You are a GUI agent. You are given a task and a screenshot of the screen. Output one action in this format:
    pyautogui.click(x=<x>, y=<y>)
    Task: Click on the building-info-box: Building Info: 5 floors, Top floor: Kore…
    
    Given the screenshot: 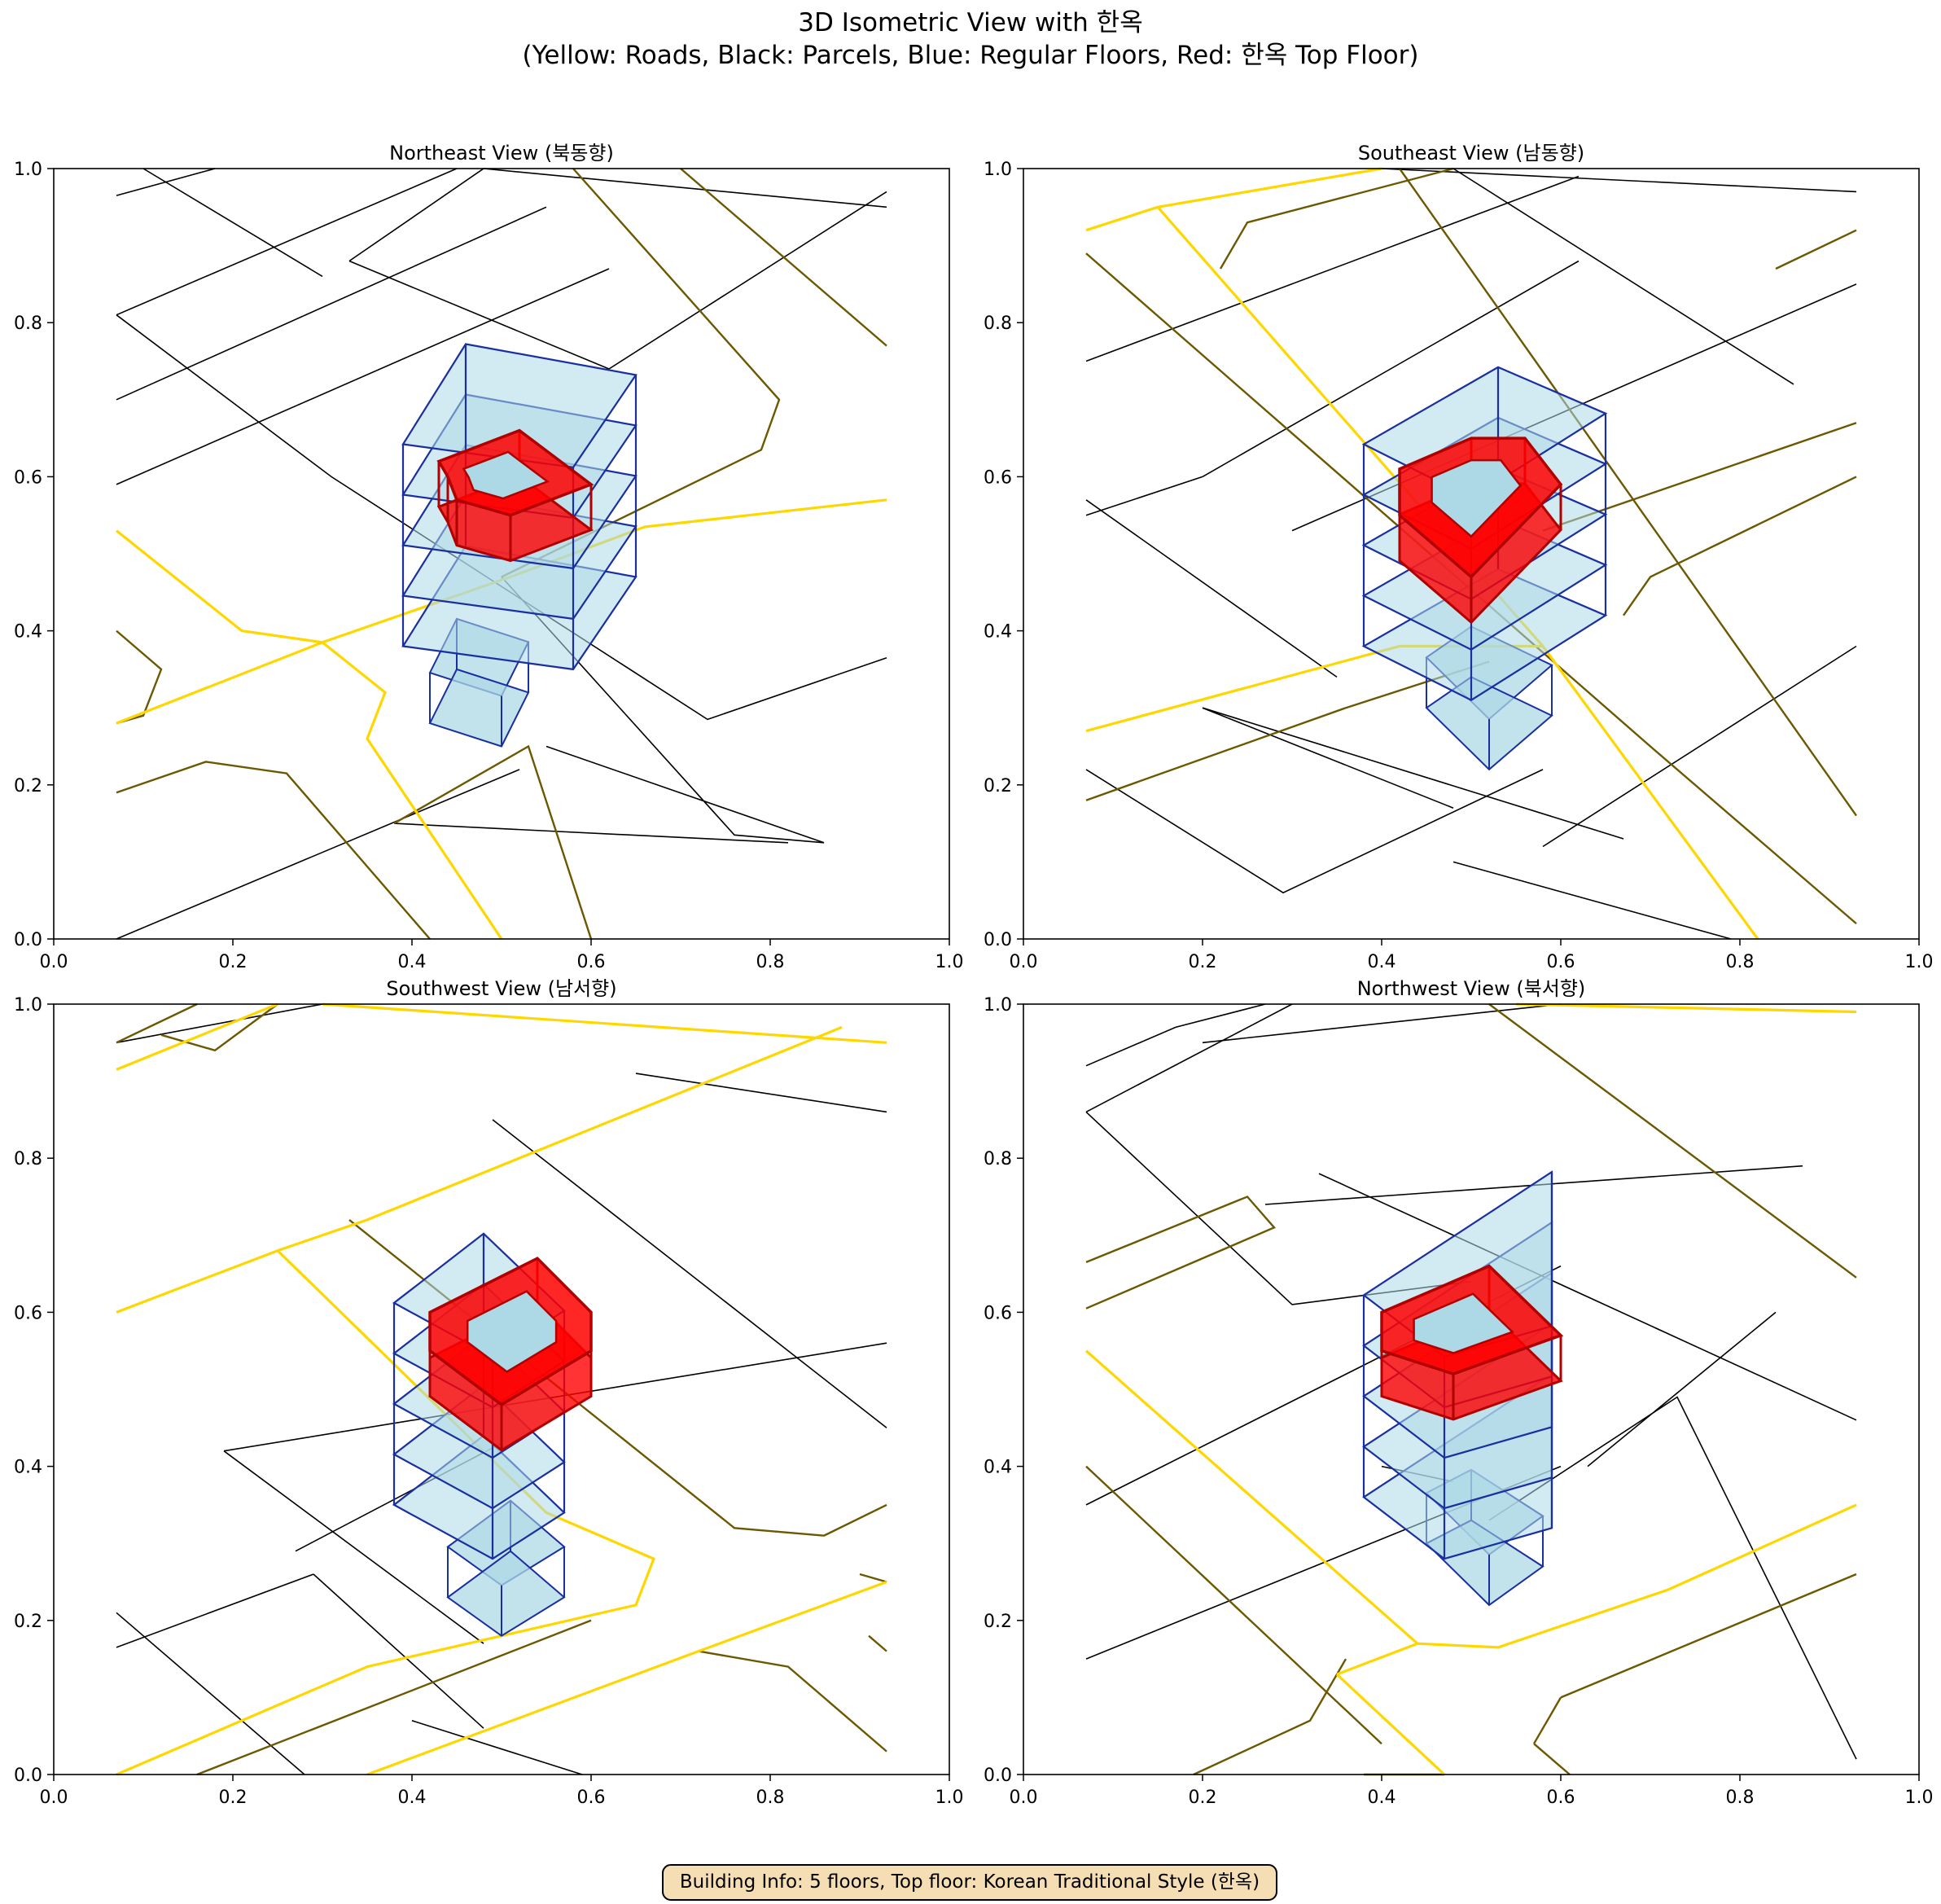 What is the action you would take?
    pyautogui.click(x=969, y=1882)
    